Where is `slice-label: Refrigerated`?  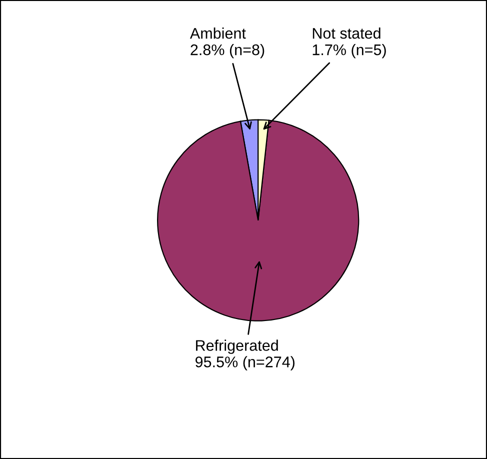
slice-label: Refrigerated is located at coordinates (237, 347).